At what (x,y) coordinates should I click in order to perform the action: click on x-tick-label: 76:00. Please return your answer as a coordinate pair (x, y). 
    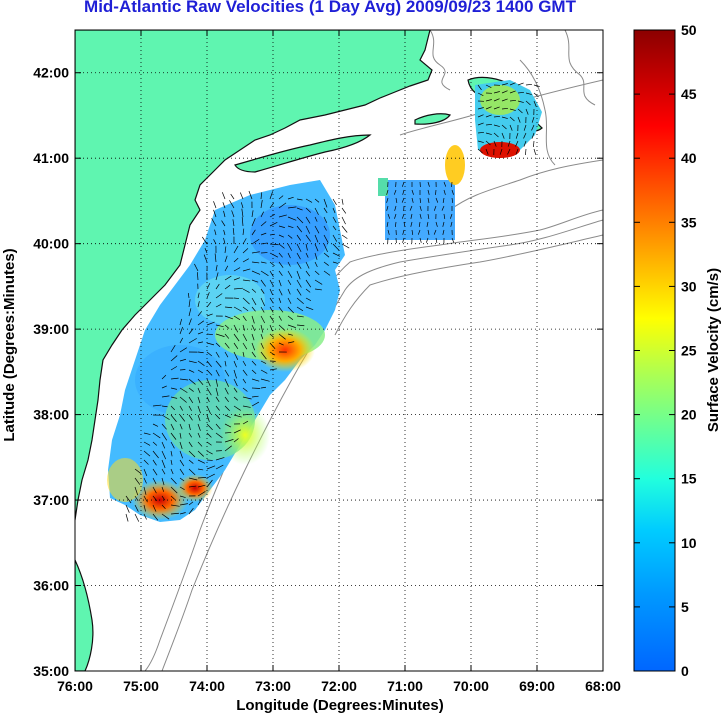
    Looking at the image, I should click on (75, 686).